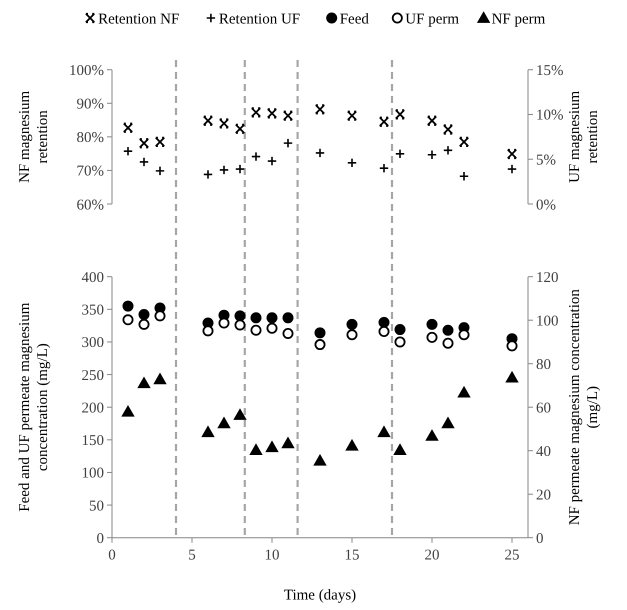 The height and width of the screenshot is (610, 627). What do you see at coordinates (112, 556) in the screenshot?
I see `x-tick-label: 0` at bounding box center [112, 556].